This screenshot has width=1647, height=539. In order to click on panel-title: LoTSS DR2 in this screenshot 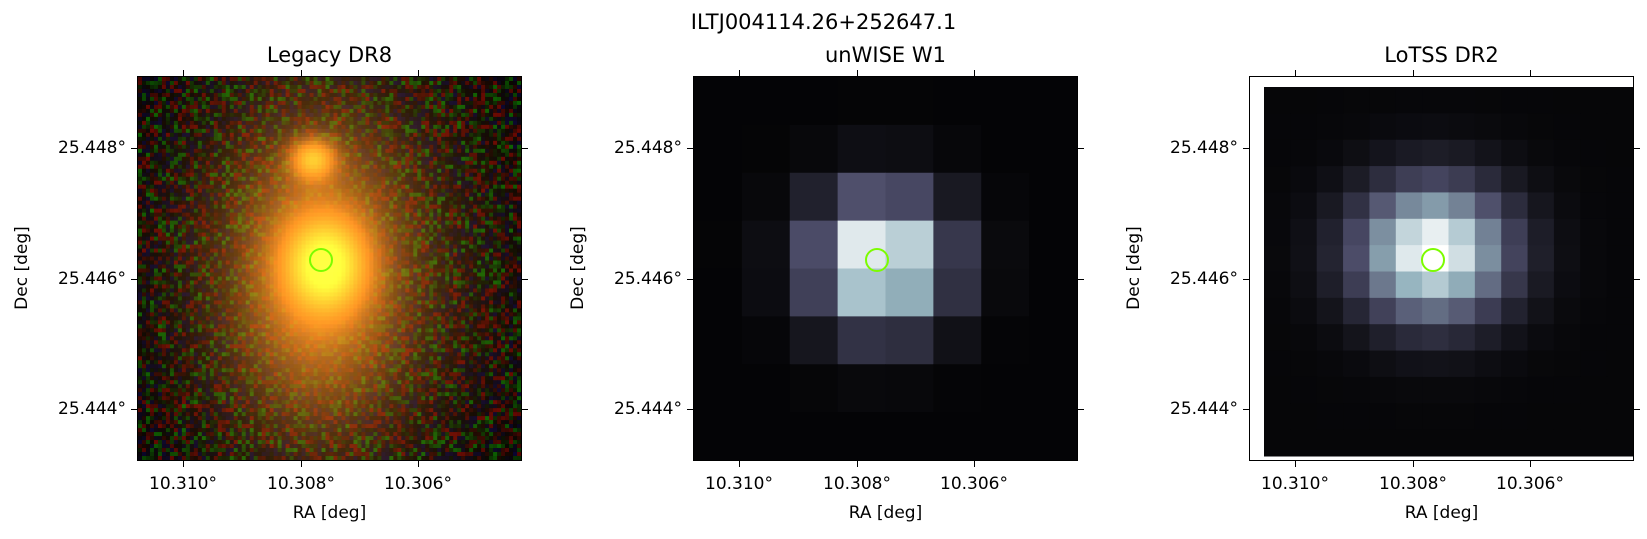, I will do `click(1441, 55)`.